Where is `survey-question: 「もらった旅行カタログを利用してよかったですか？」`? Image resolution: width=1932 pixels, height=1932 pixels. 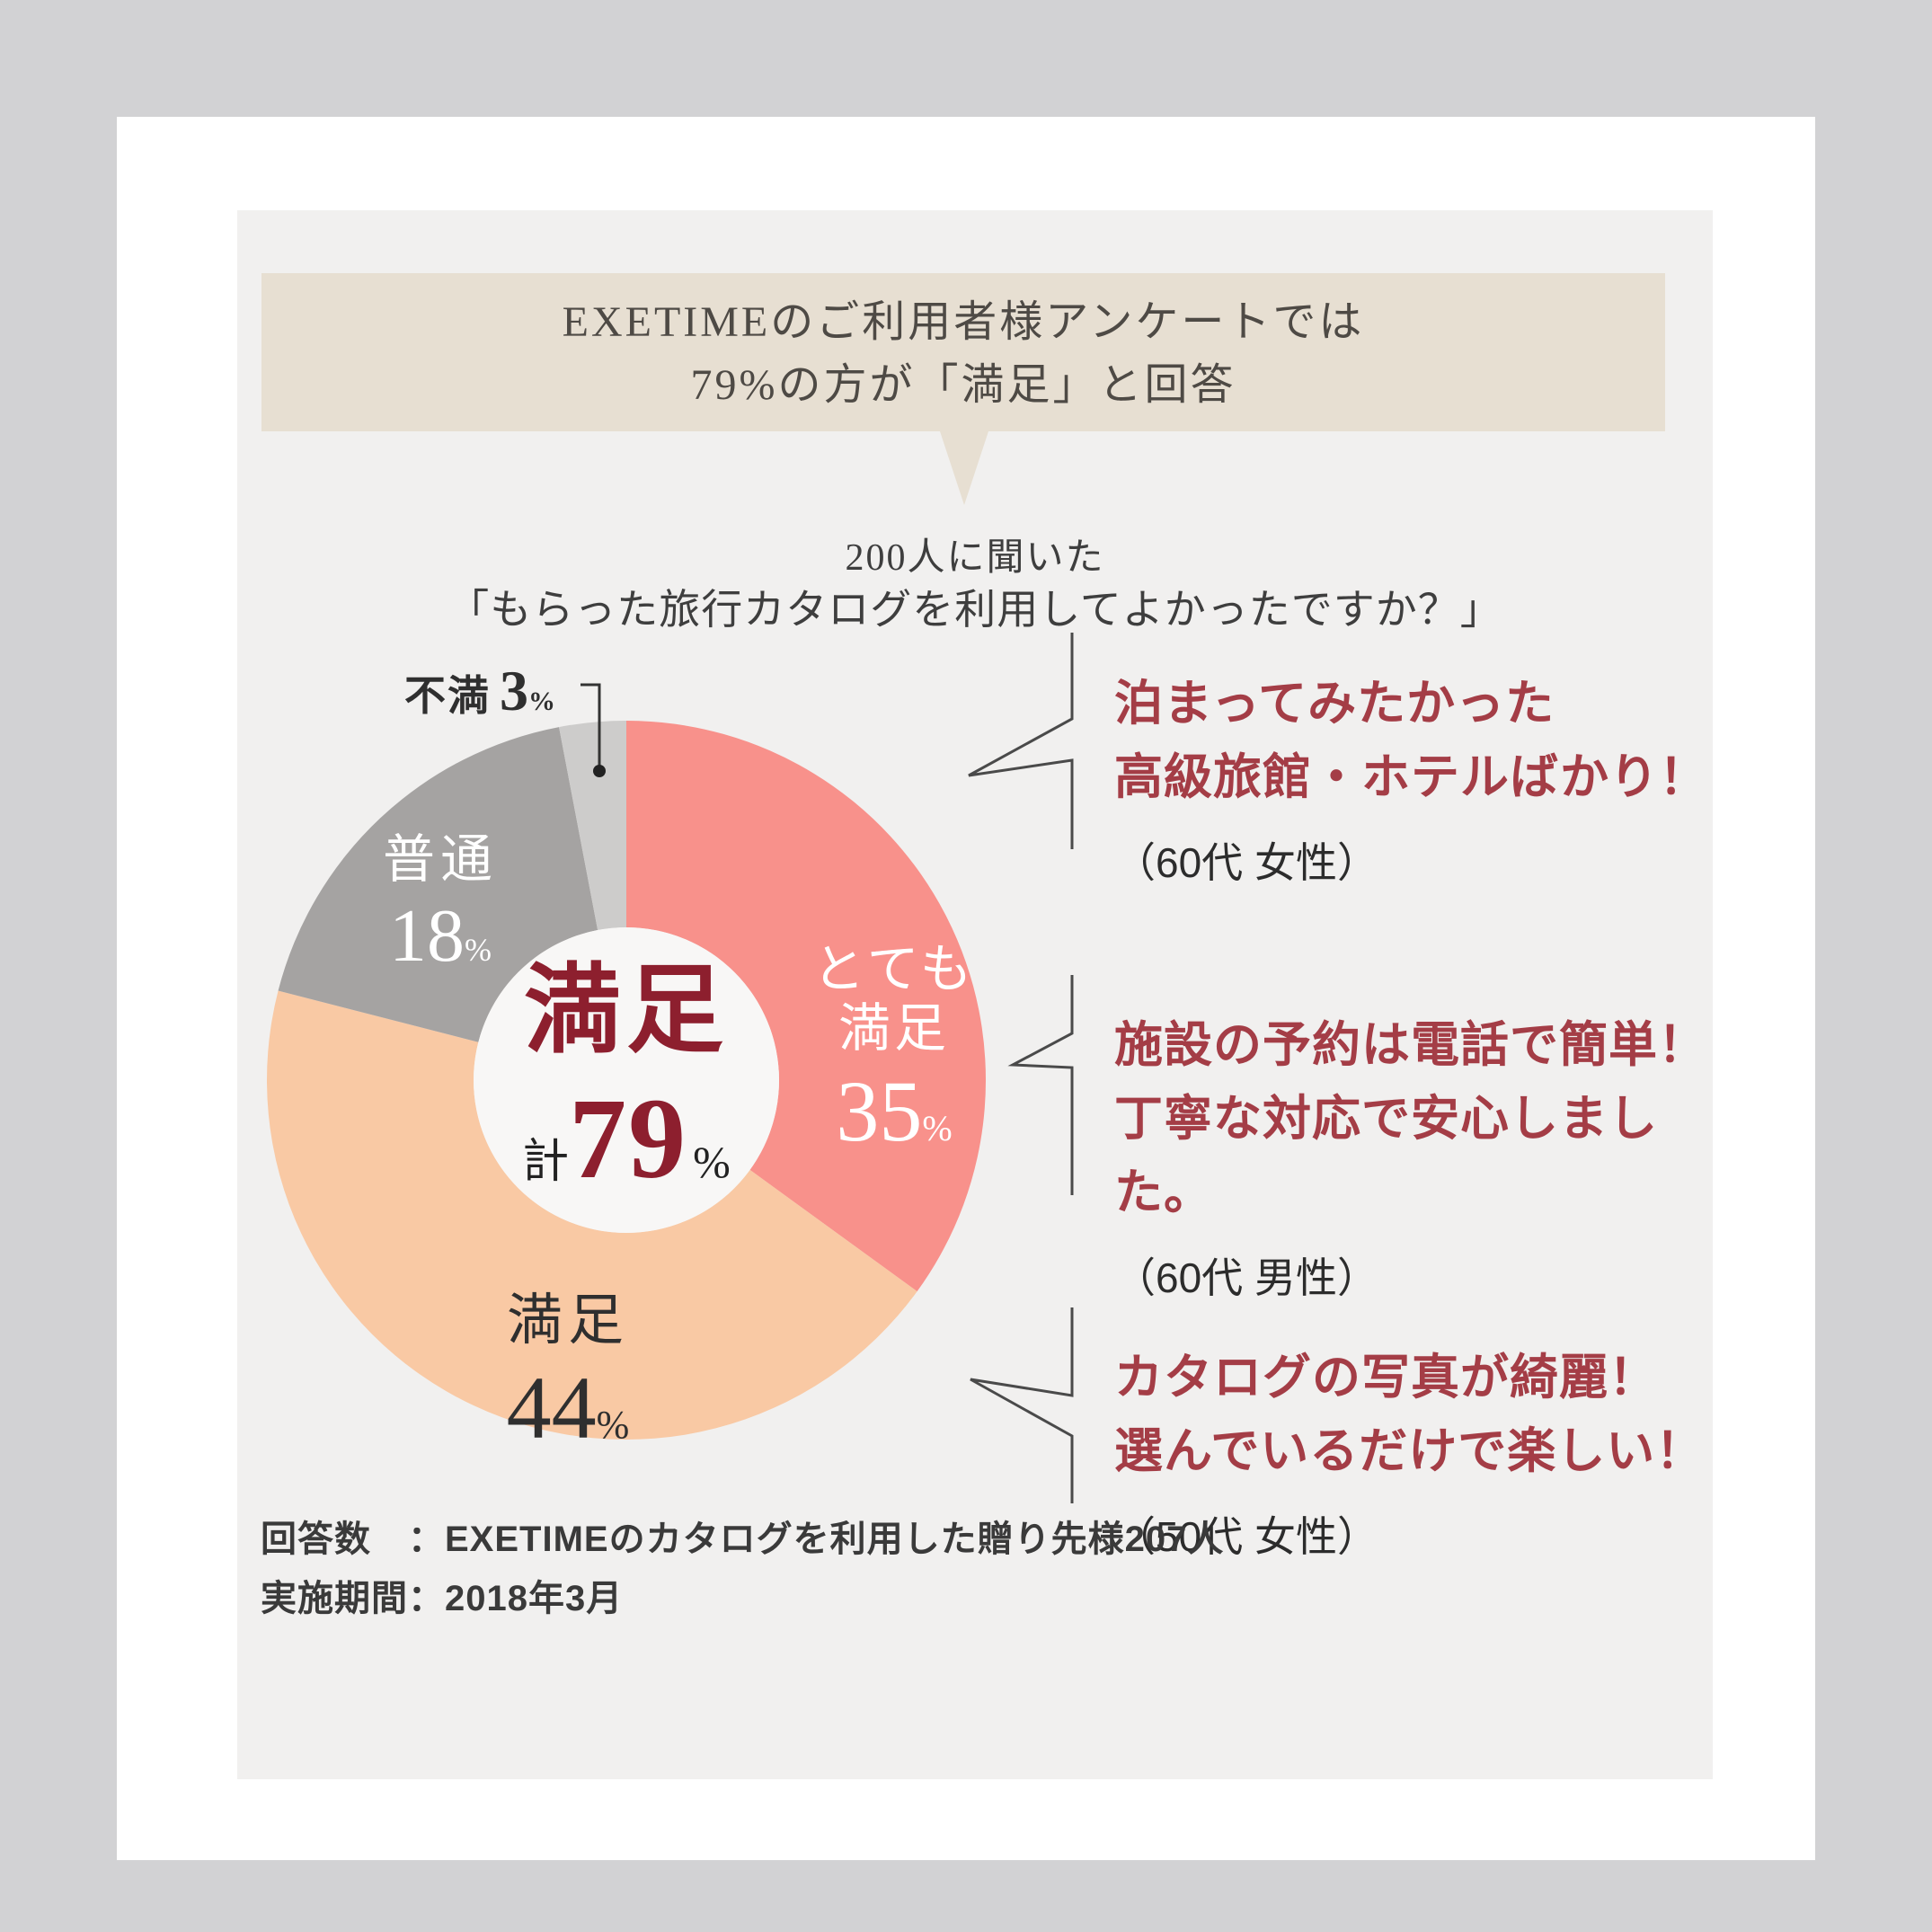
survey-question: 「もらった旅行カタログを利用してよかったですか？」 is located at coordinates (975, 610).